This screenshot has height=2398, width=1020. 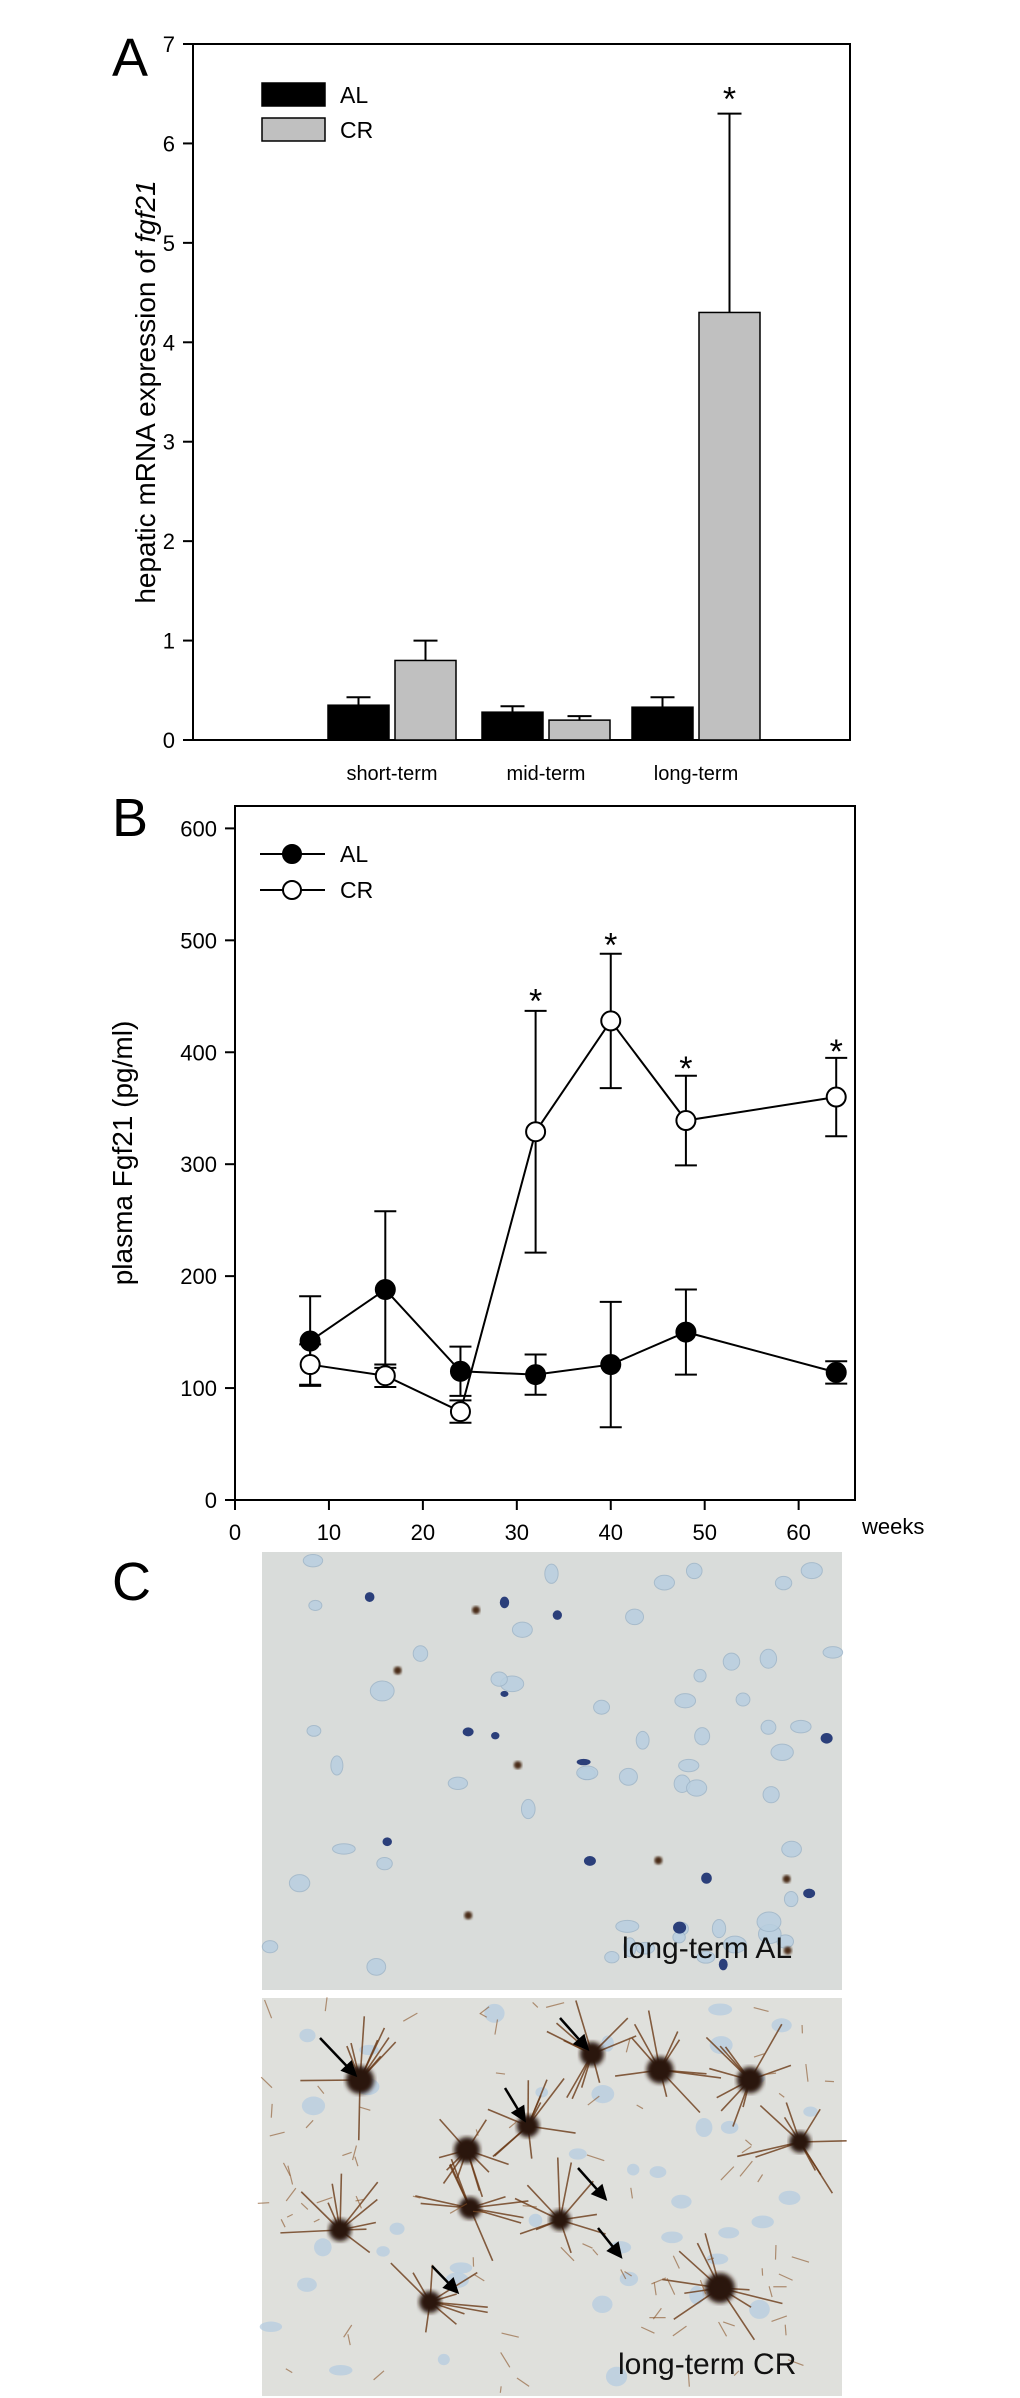 What do you see at coordinates (552, 1771) in the screenshot?
I see `micrograph-long-term-al: long-term AL` at bounding box center [552, 1771].